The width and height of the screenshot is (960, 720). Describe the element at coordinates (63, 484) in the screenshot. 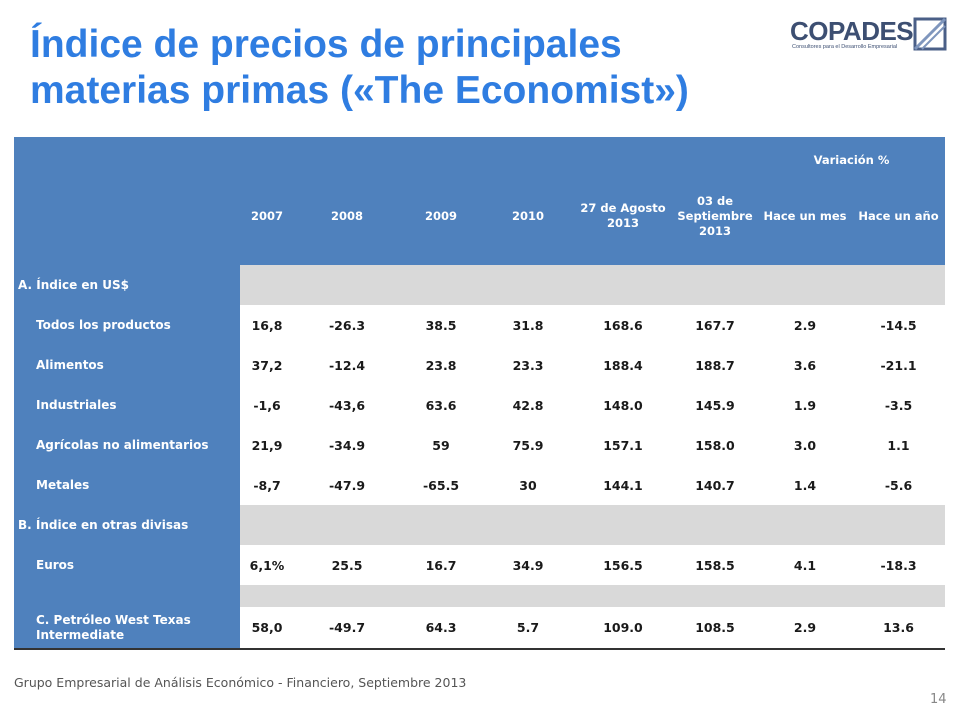

I see `row-label: Metales` at that location.